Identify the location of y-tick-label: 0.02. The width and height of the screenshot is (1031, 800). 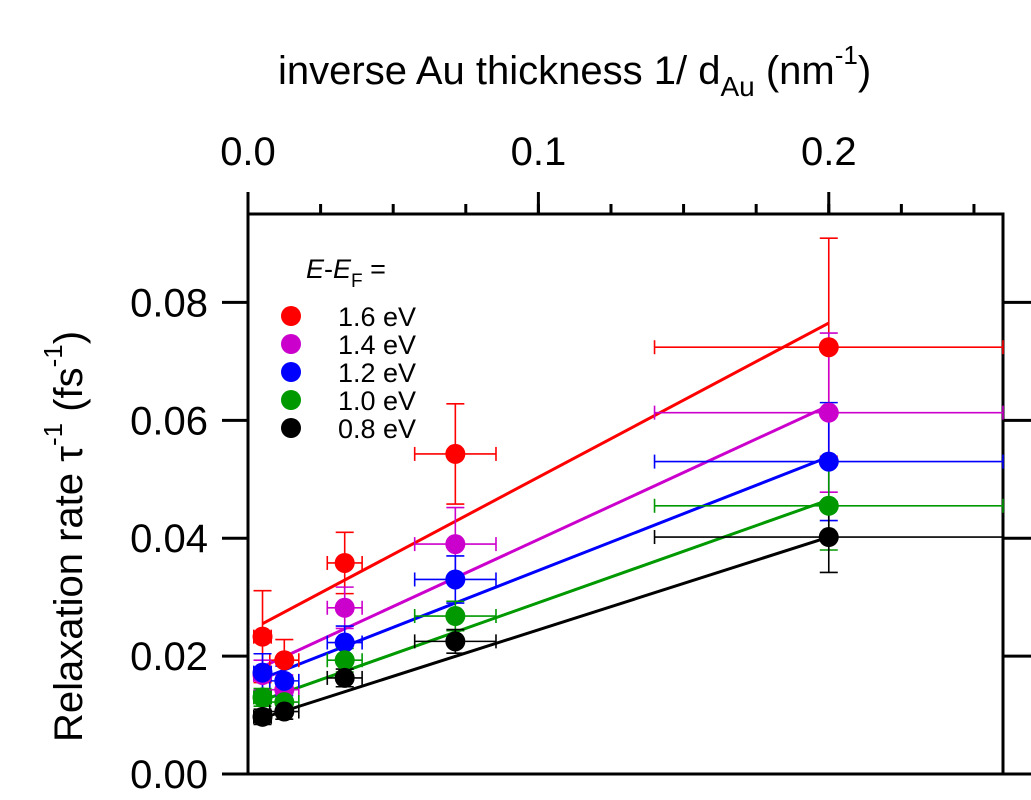
(169, 657).